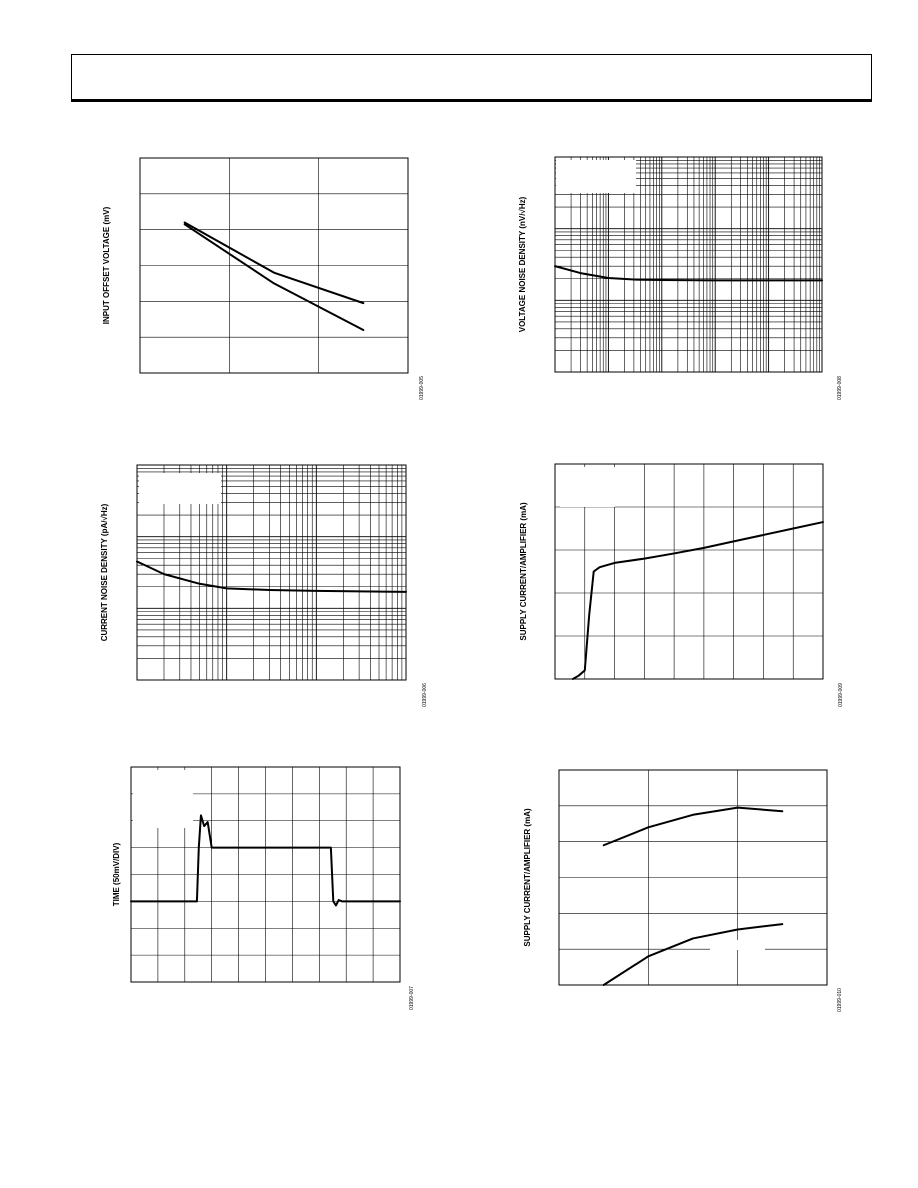  I want to click on figure-id: 01999-010, so click(840, 1000).